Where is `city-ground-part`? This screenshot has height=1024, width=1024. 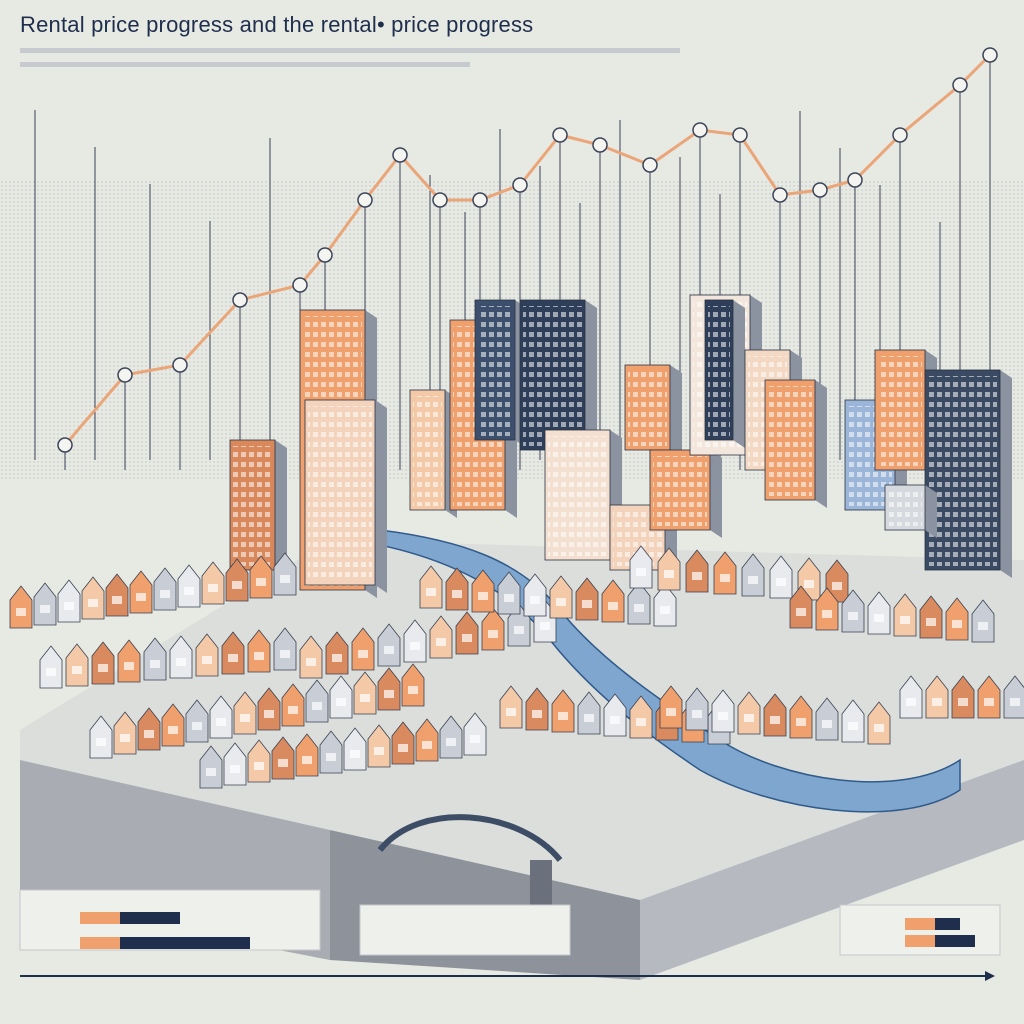
city-ground-part is located at coordinates (832, 870).